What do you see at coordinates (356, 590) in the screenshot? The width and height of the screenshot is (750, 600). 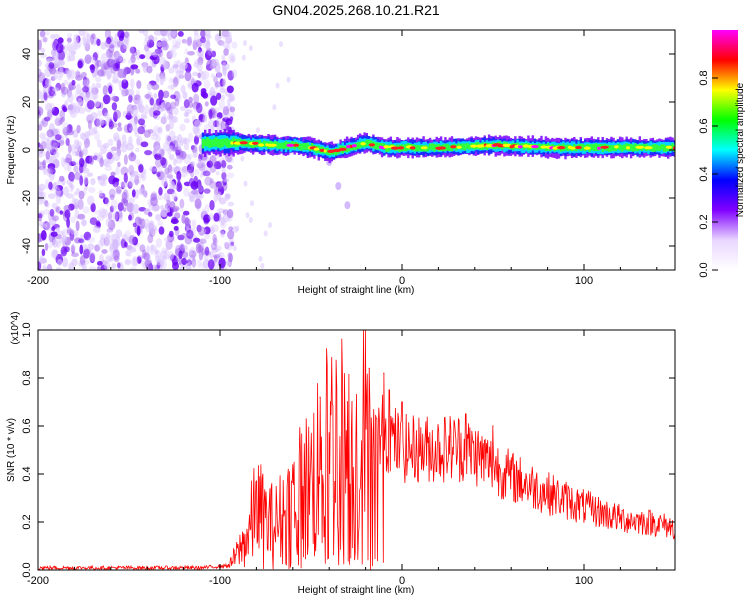 I see `snr-xlabel: Height of straight line (km)` at bounding box center [356, 590].